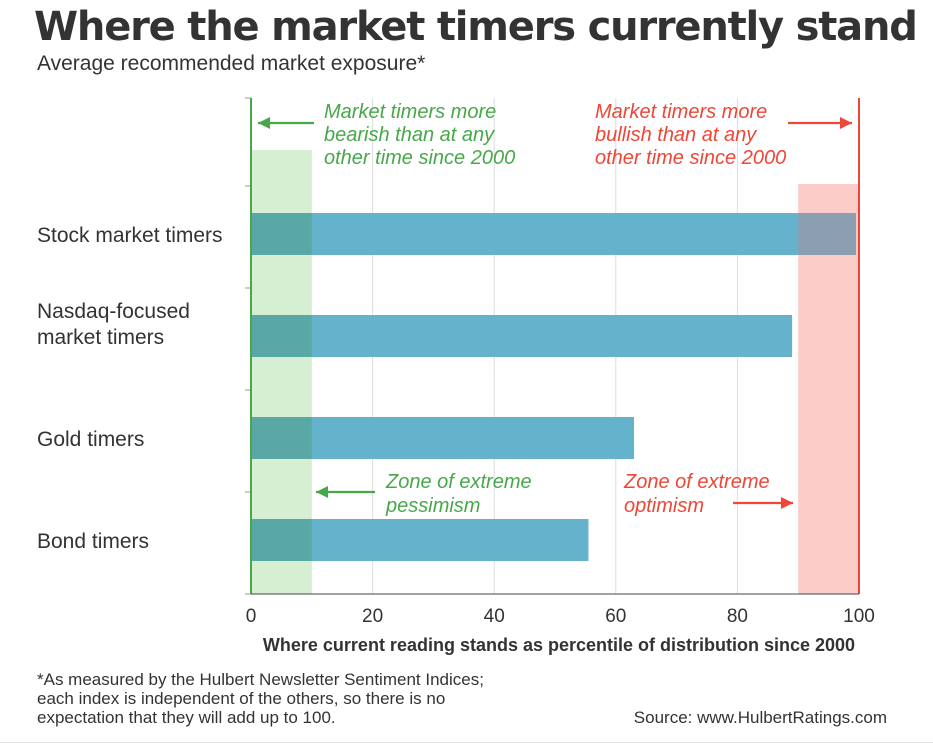 This screenshot has width=933, height=748. Describe the element at coordinates (432, 506) in the screenshot. I see `pessimism-annotation-line-2: pessimism` at that location.